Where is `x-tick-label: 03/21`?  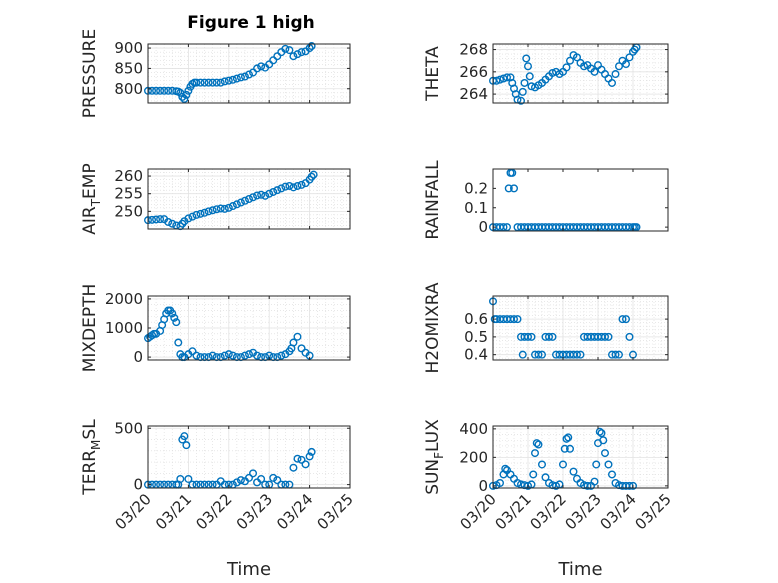 x-tick-label: 03/21 is located at coordinates (173, 511).